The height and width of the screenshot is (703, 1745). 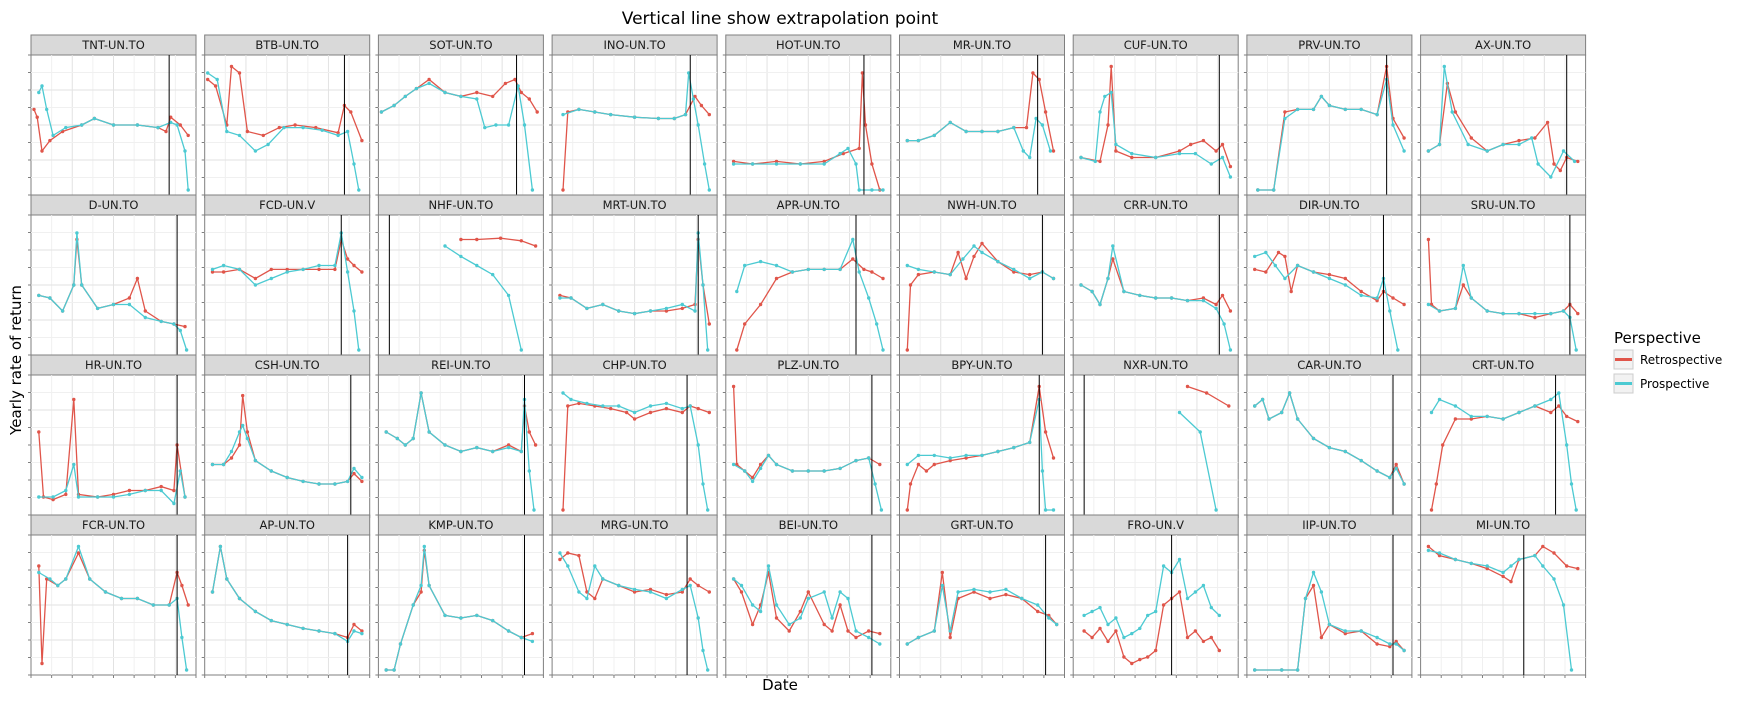 I want to click on facet-crr-un.to: CRR-UN.TO, so click(x=1154, y=276).